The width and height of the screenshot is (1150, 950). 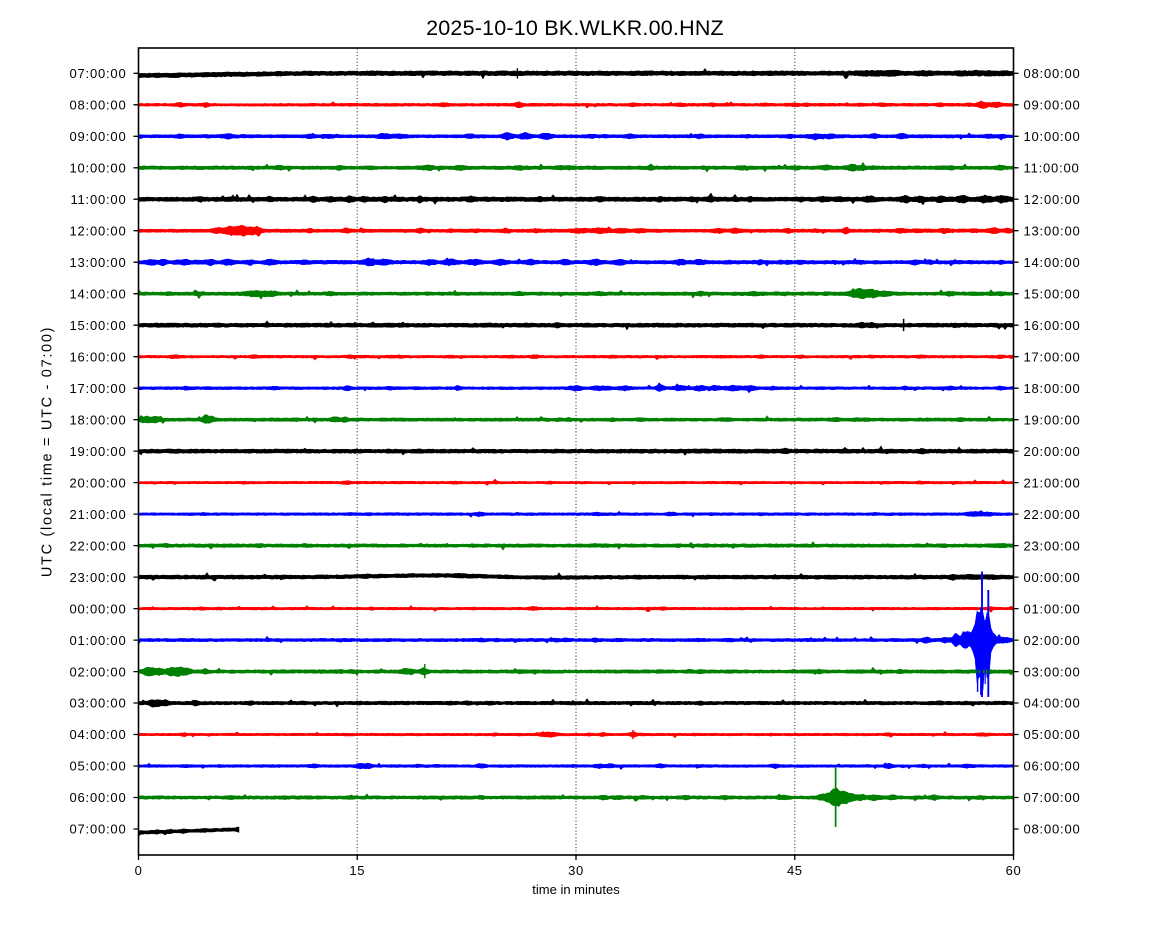 I want to click on svg-text: 0, so click(x=139, y=870).